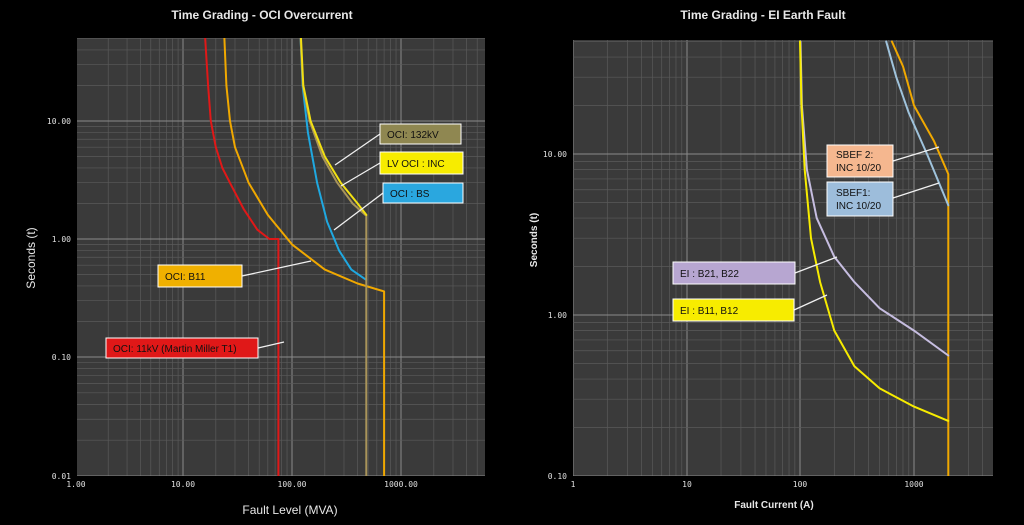 Image resolution: width=1024 pixels, height=525 pixels. What do you see at coordinates (573, 484) in the screenshot?
I see `x-tick-label: 1` at bounding box center [573, 484].